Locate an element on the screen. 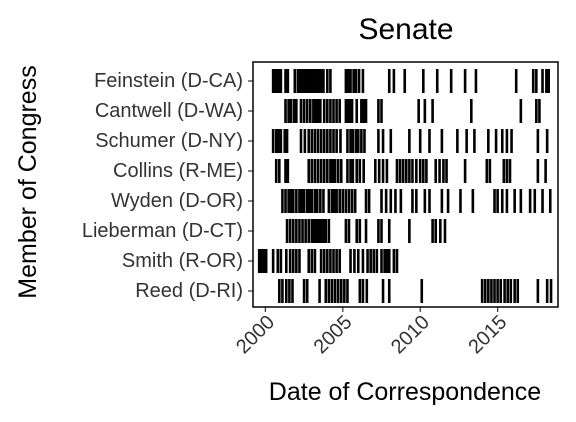 This screenshot has width=576, height=422. y-tick-label: Feinstein (D-CA) is located at coordinates (168, 81).